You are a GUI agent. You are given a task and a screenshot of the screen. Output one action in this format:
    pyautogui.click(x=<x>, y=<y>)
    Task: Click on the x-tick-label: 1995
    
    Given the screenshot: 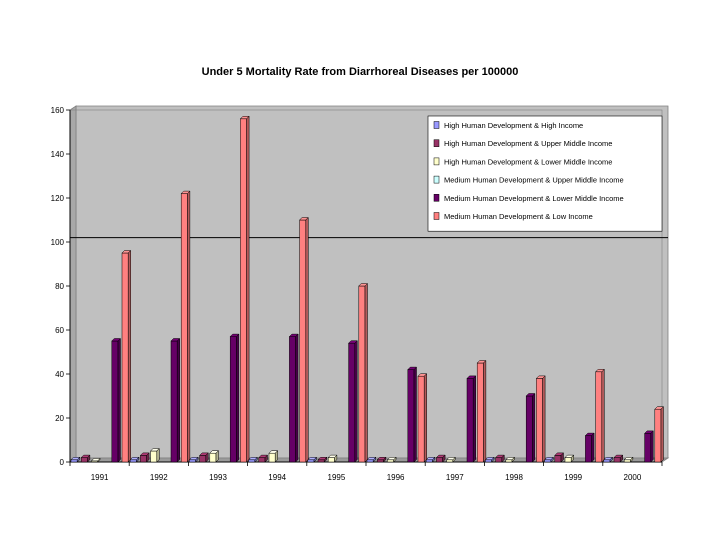 What is the action you would take?
    pyautogui.click(x=337, y=477)
    